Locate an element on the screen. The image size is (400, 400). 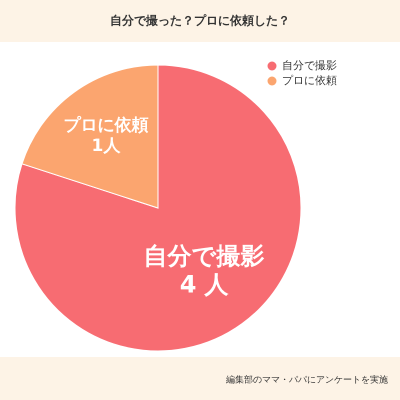
legend-label: 自分で撮影 is located at coordinates (309, 65).